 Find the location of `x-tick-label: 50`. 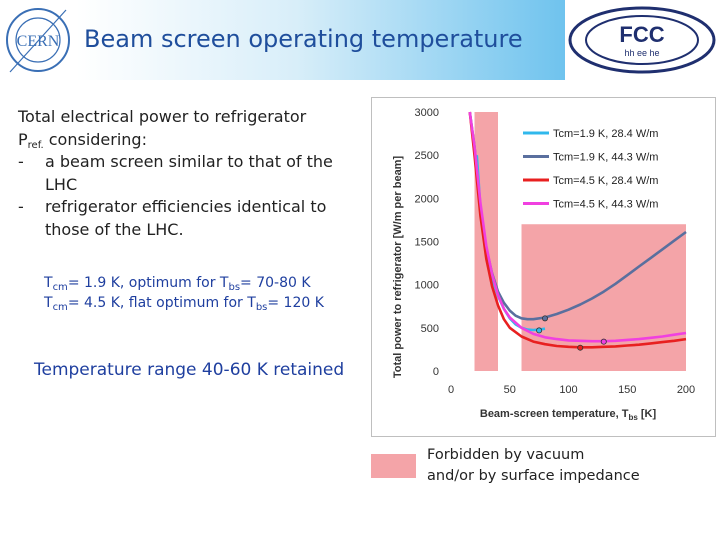

x-tick-label: 50 is located at coordinates (510, 390).